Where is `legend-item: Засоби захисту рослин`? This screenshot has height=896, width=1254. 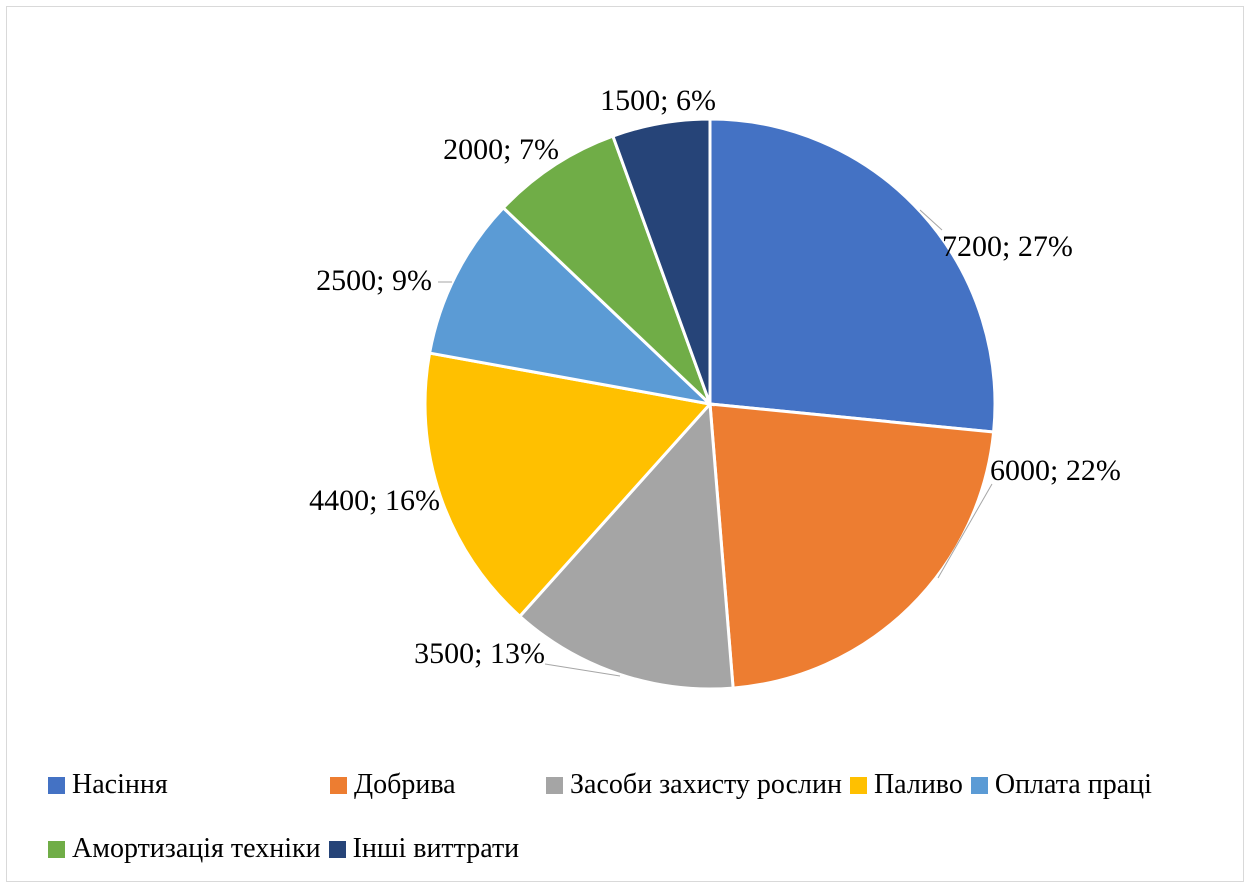 legend-item: Засоби захисту рослин is located at coordinates (694, 785).